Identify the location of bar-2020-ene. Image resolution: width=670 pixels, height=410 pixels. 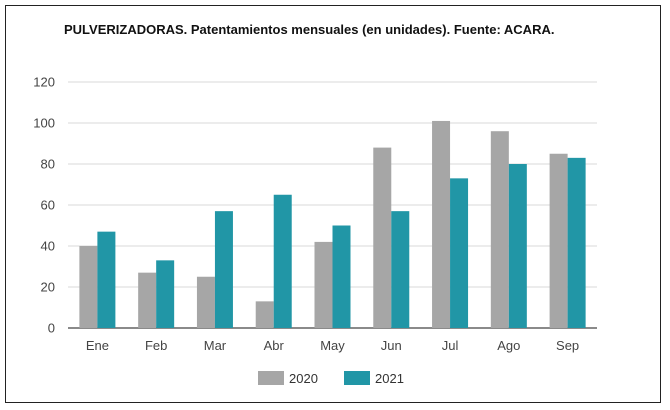
(88, 287).